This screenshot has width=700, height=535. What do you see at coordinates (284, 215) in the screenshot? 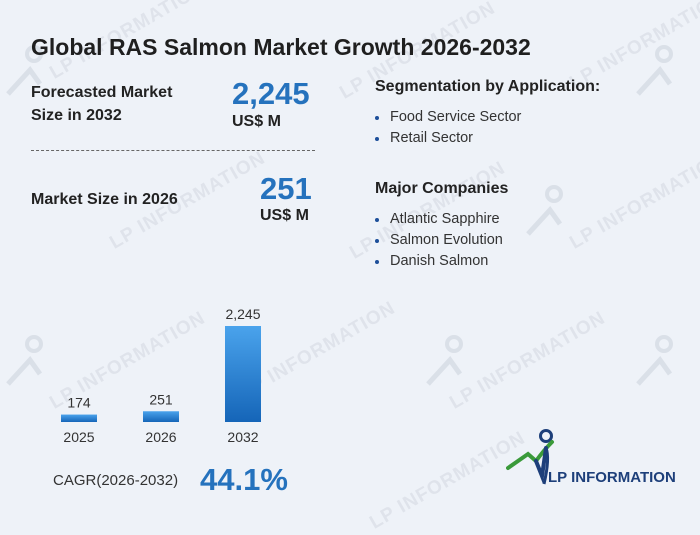
I see `current-unit: US$ M` at bounding box center [284, 215].